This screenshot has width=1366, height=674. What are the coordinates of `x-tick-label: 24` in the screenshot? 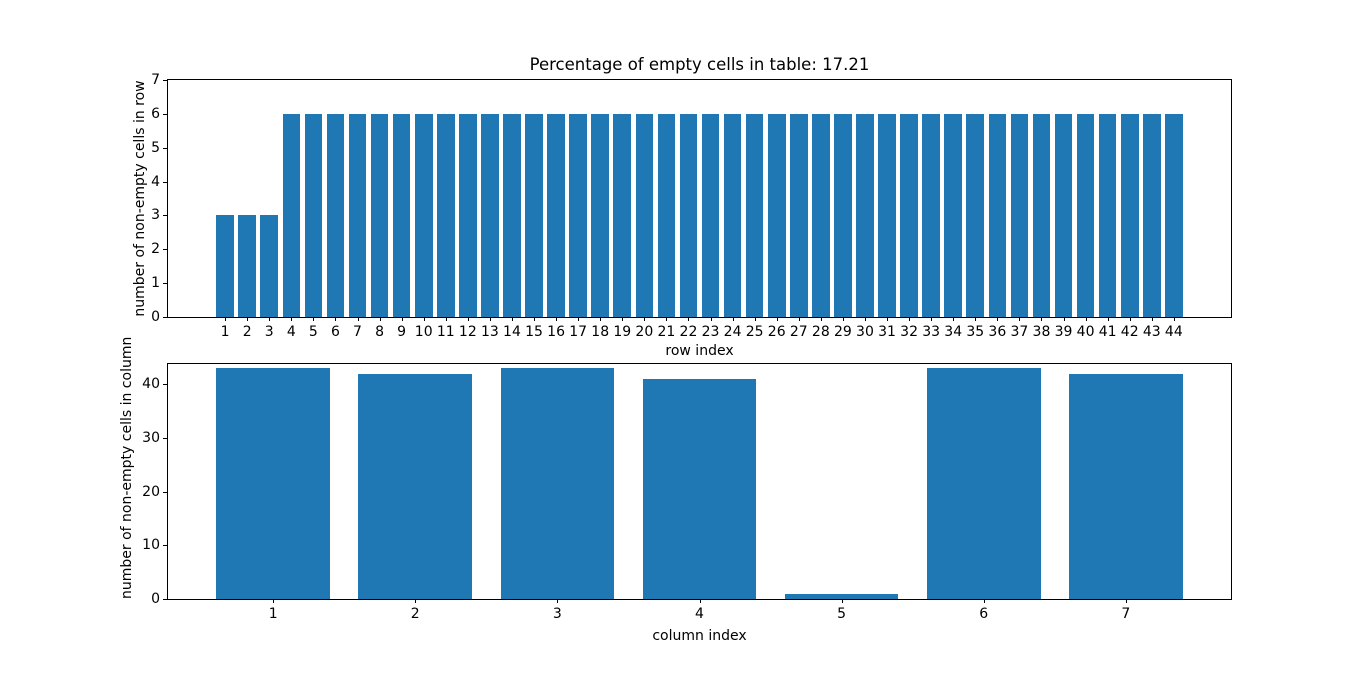 It's located at (732, 332).